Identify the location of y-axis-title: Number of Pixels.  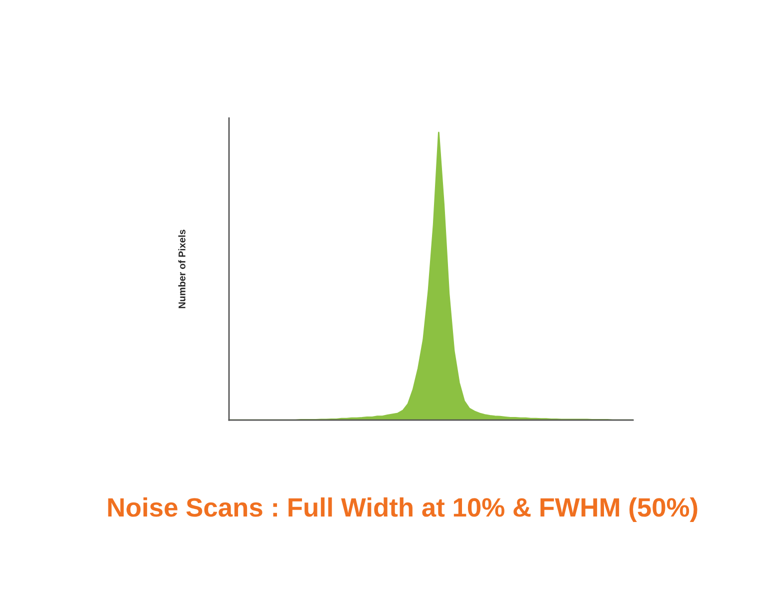
(182, 269).